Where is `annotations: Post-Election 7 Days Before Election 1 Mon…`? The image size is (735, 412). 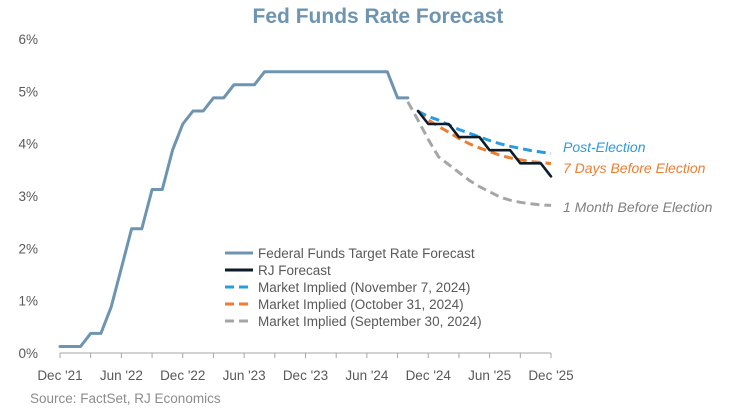 annotations: Post-Election 7 Days Before Election 1 Mon… is located at coordinates (638, 177).